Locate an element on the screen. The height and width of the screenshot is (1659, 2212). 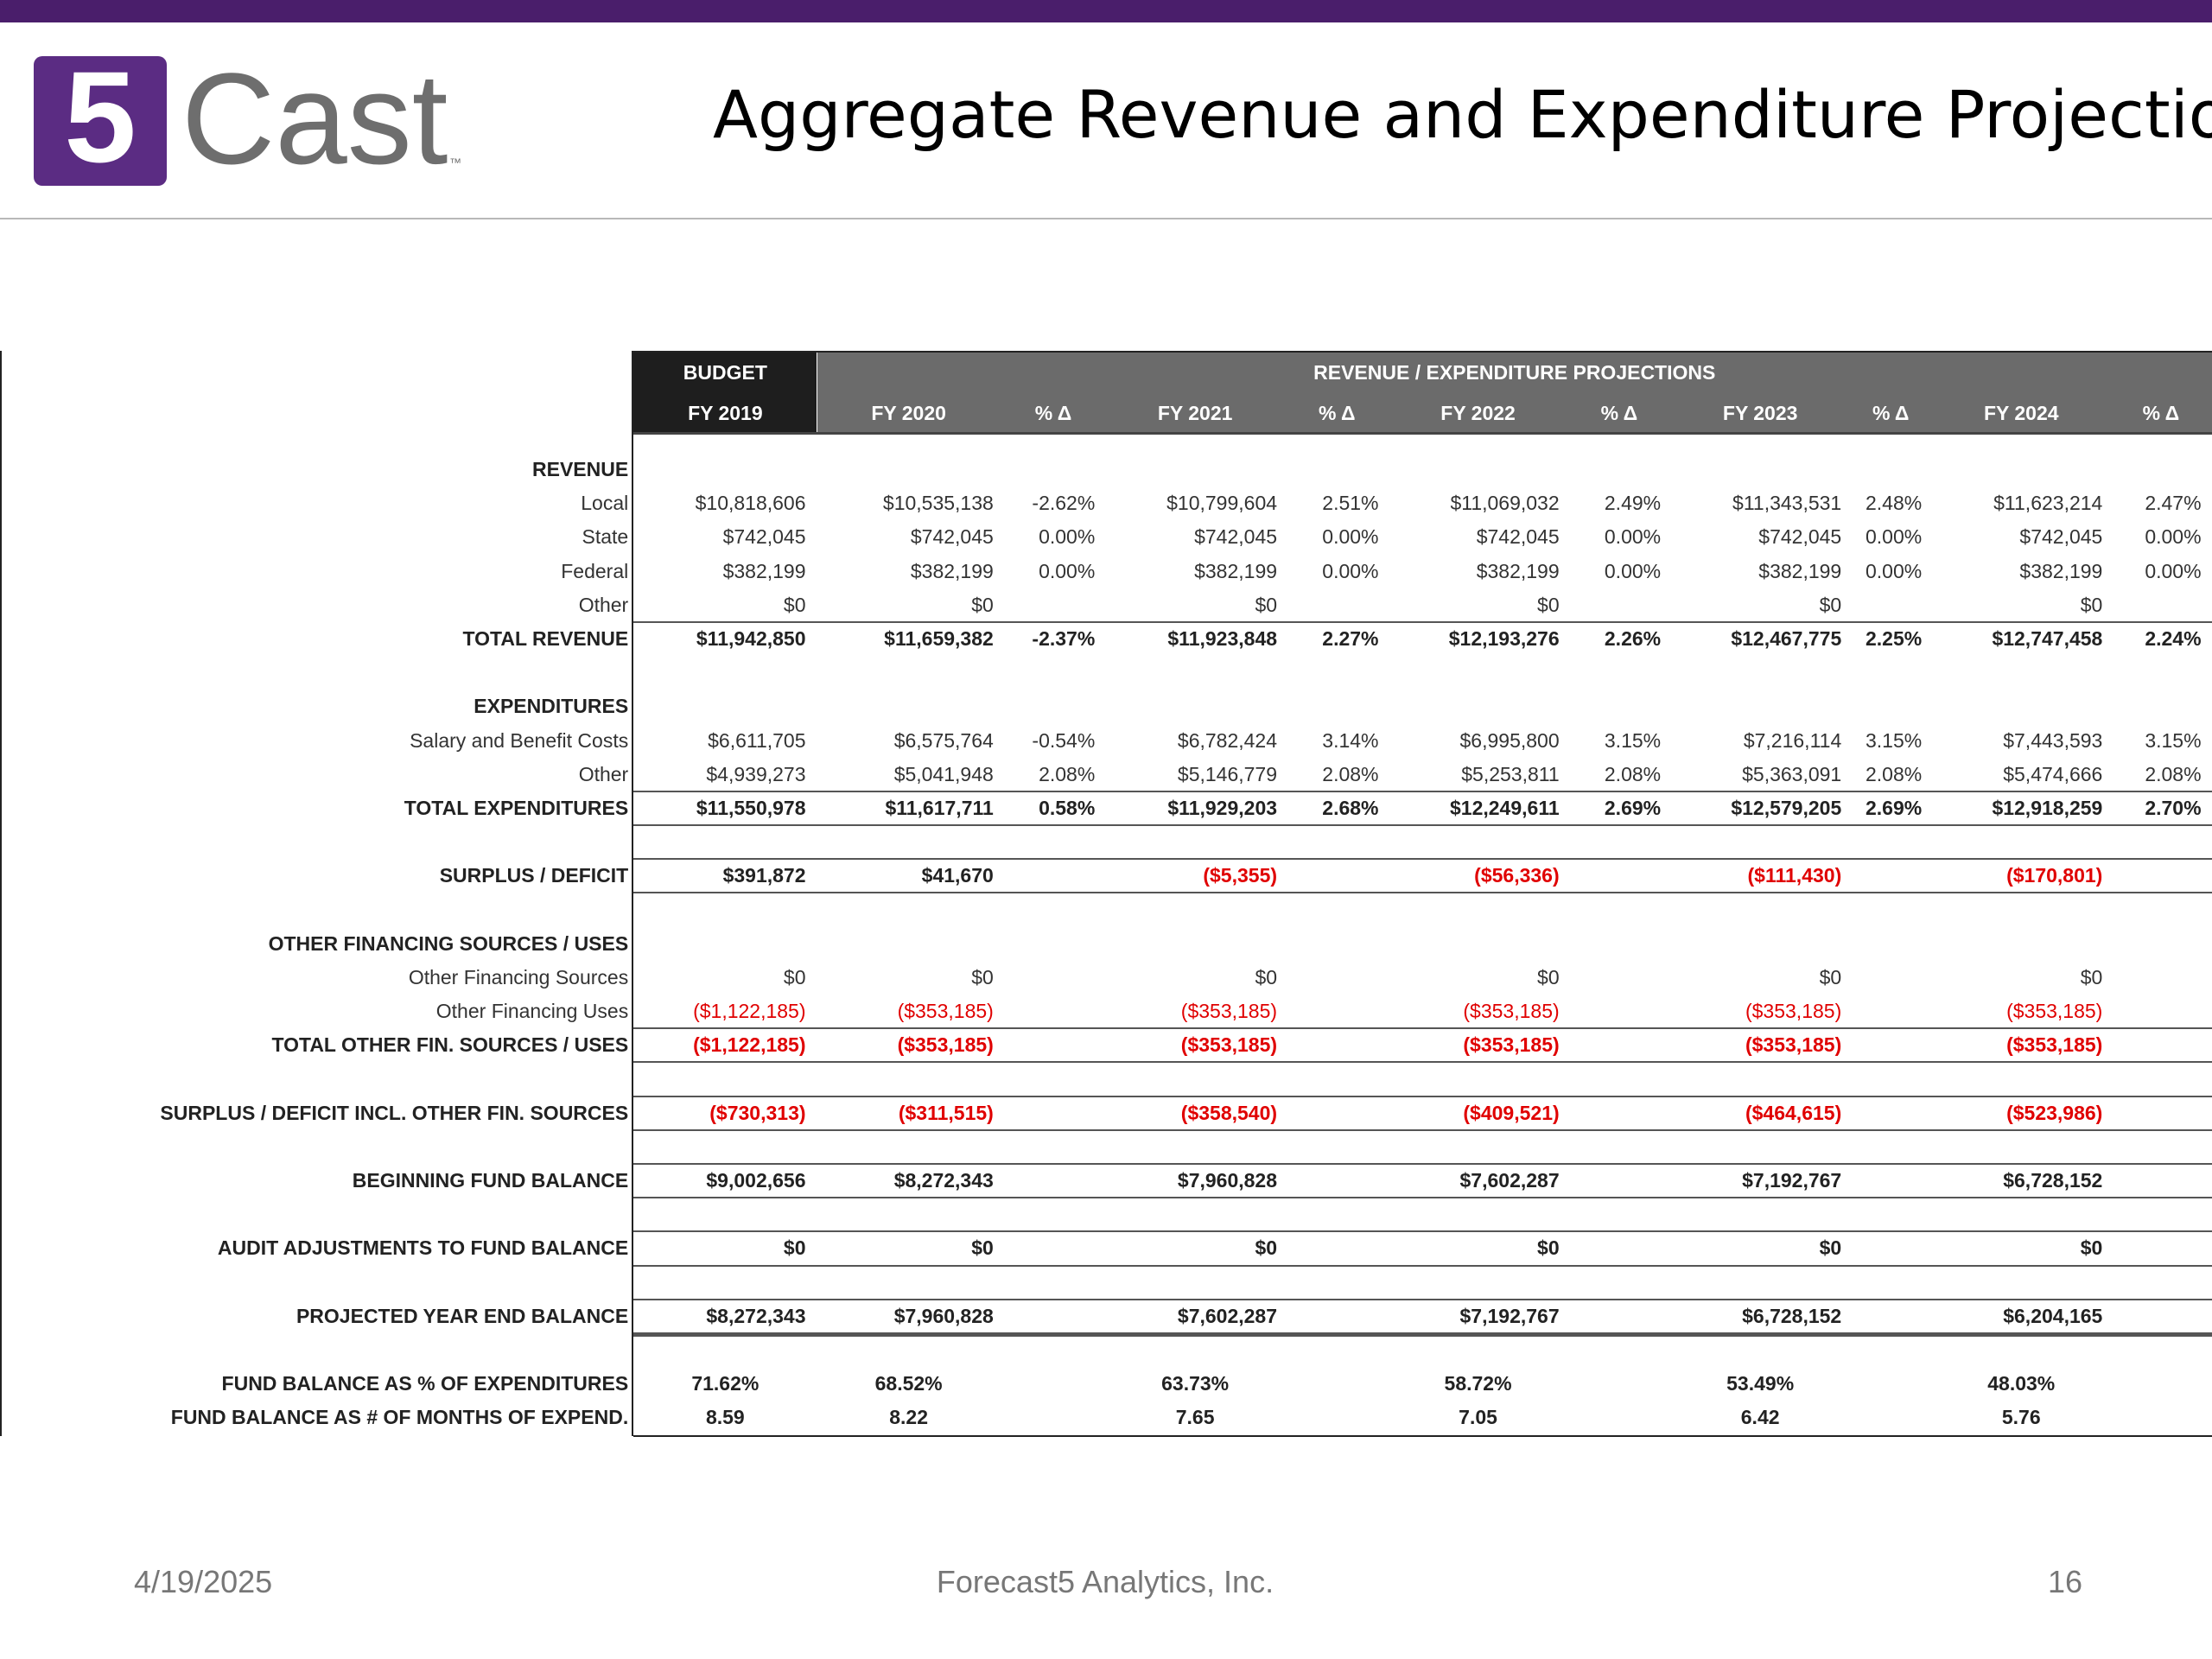
row-label: FUND BALANCE AS % OF EXPENDITURES is located at coordinates (425, 1383).